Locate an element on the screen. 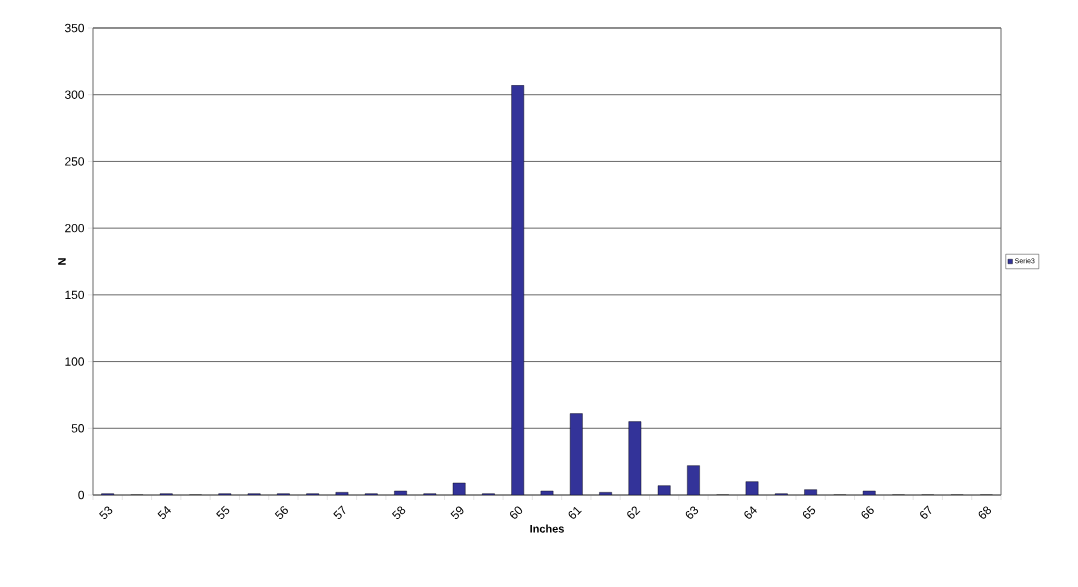 The height and width of the screenshot is (587, 1078). x-tick-label: 57 is located at coordinates (339, 512).